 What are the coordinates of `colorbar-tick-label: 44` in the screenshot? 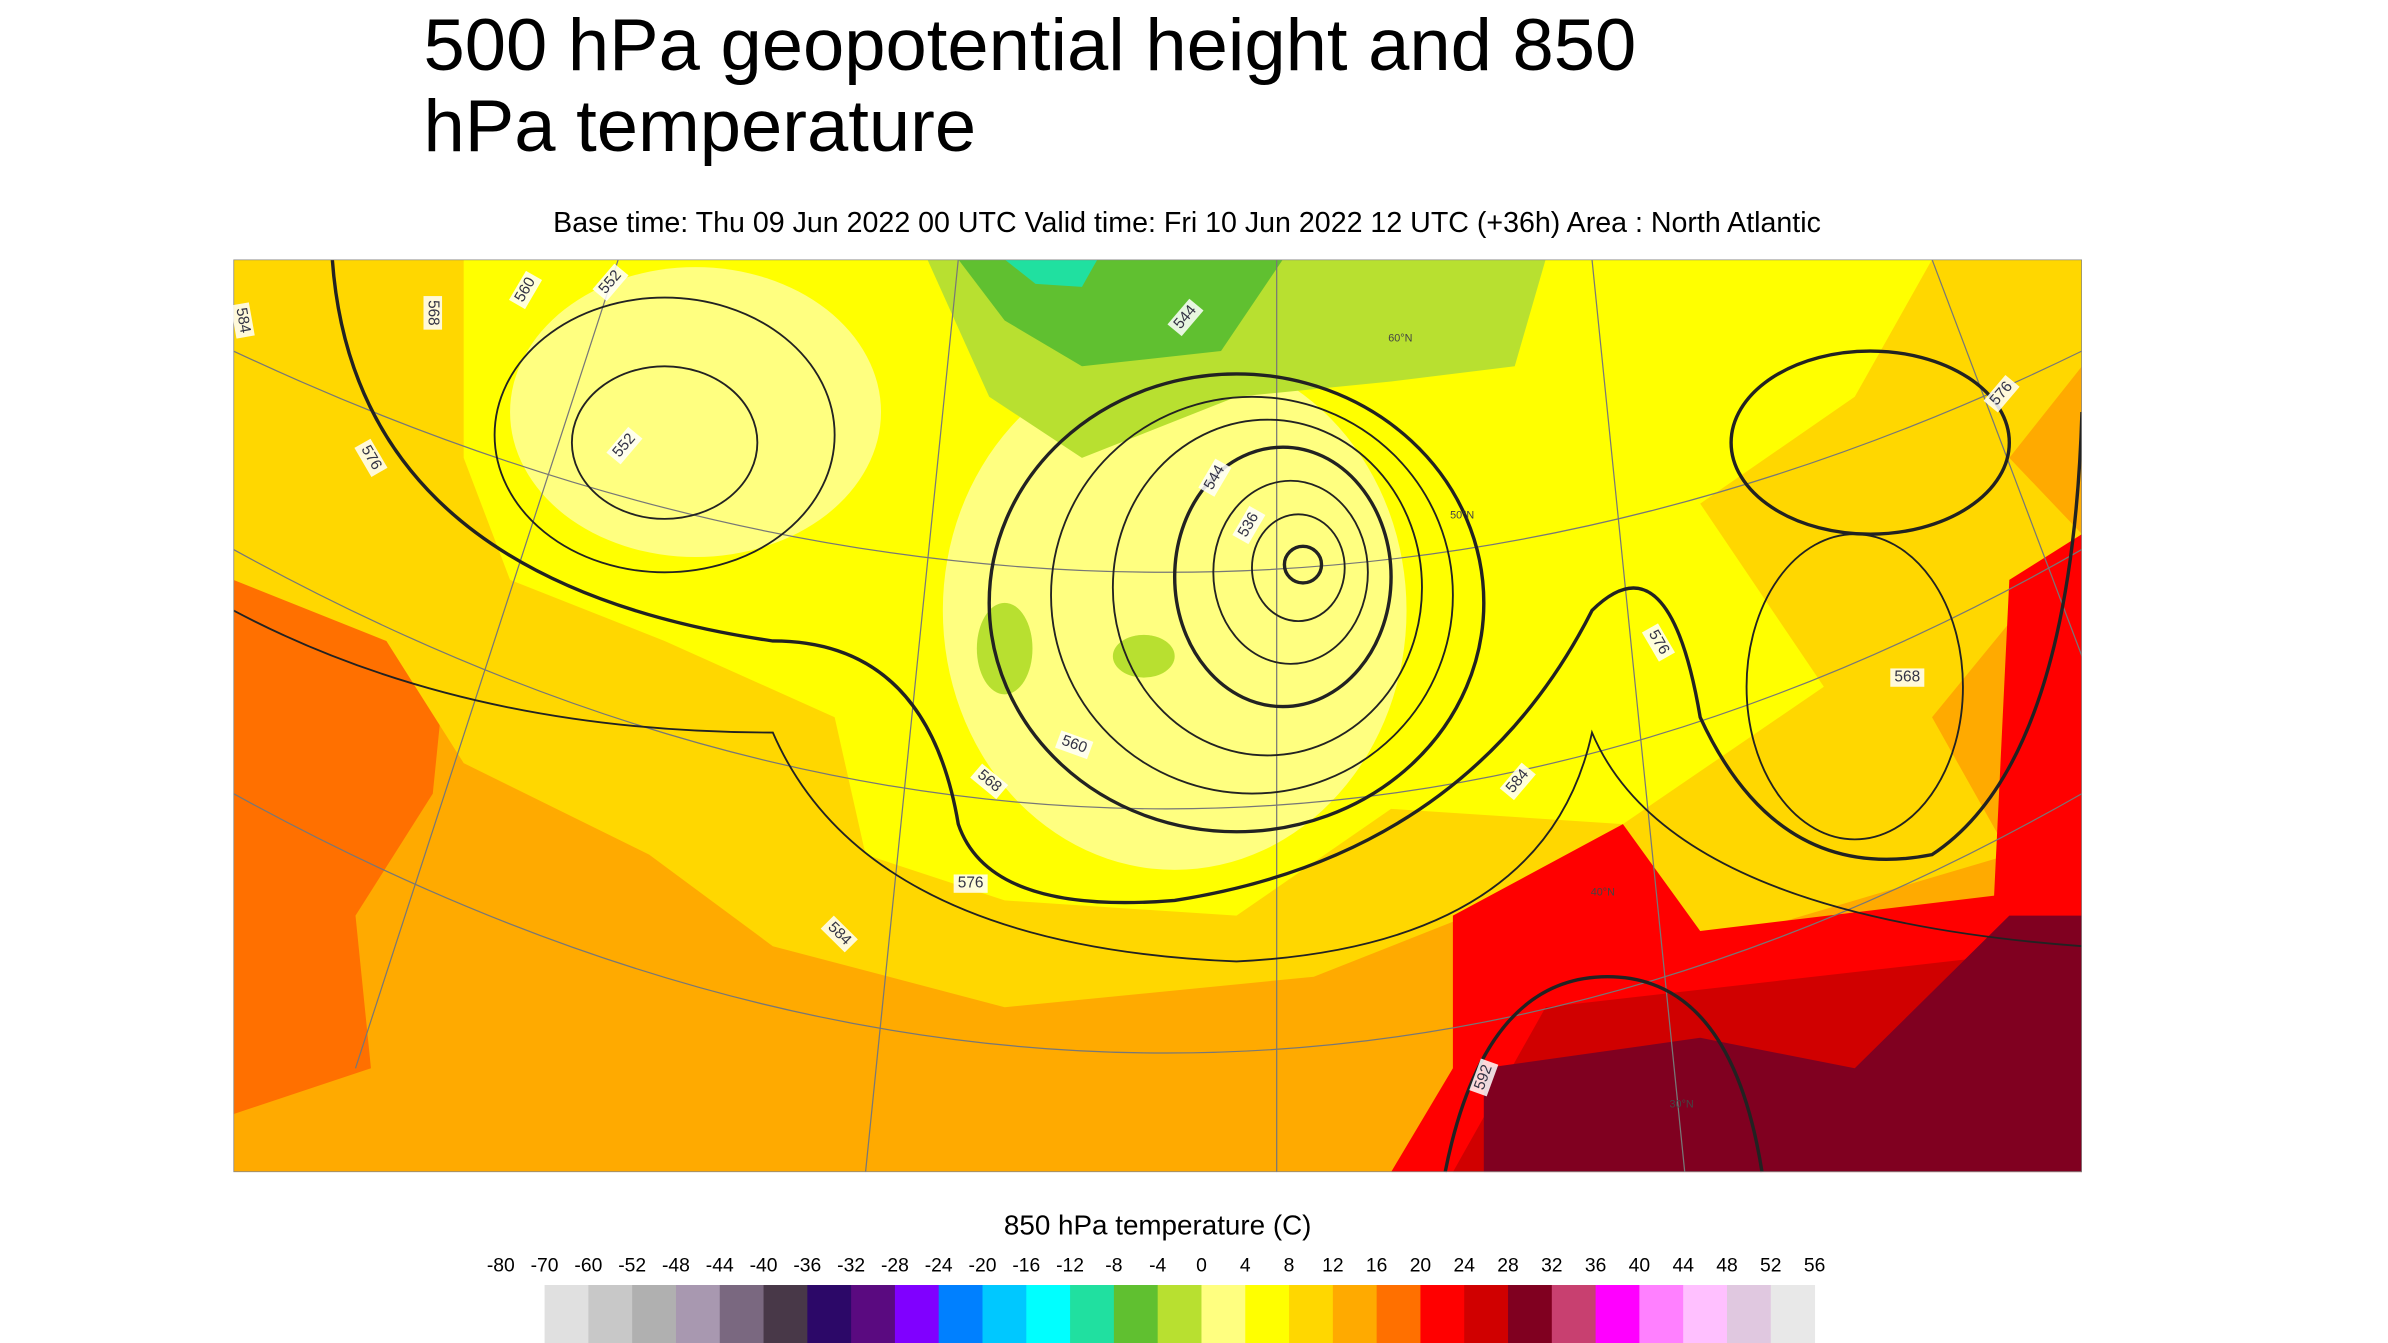 It's located at (1683, 1265).